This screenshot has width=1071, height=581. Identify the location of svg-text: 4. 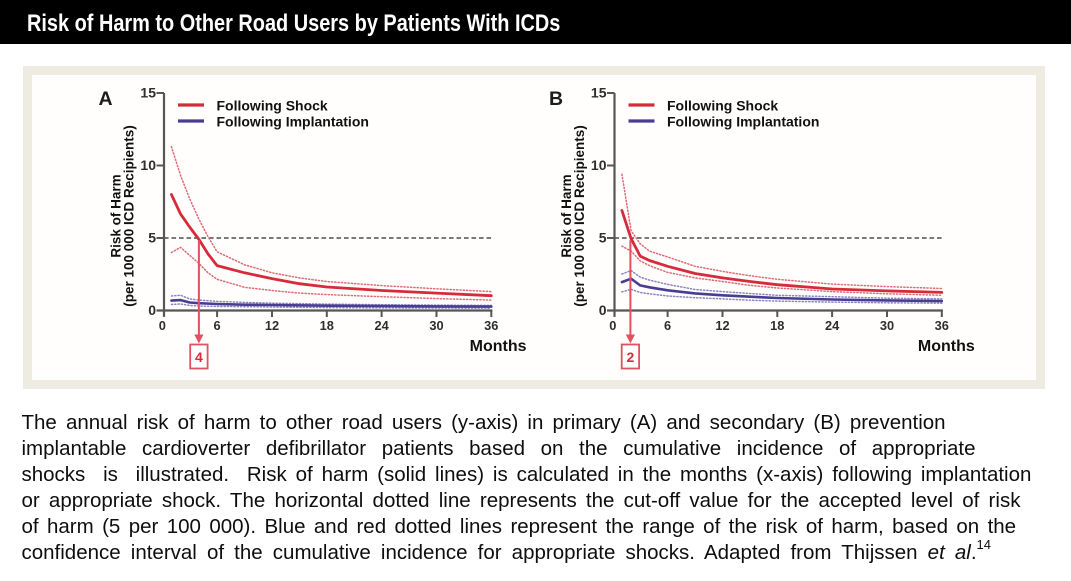
(199, 357).